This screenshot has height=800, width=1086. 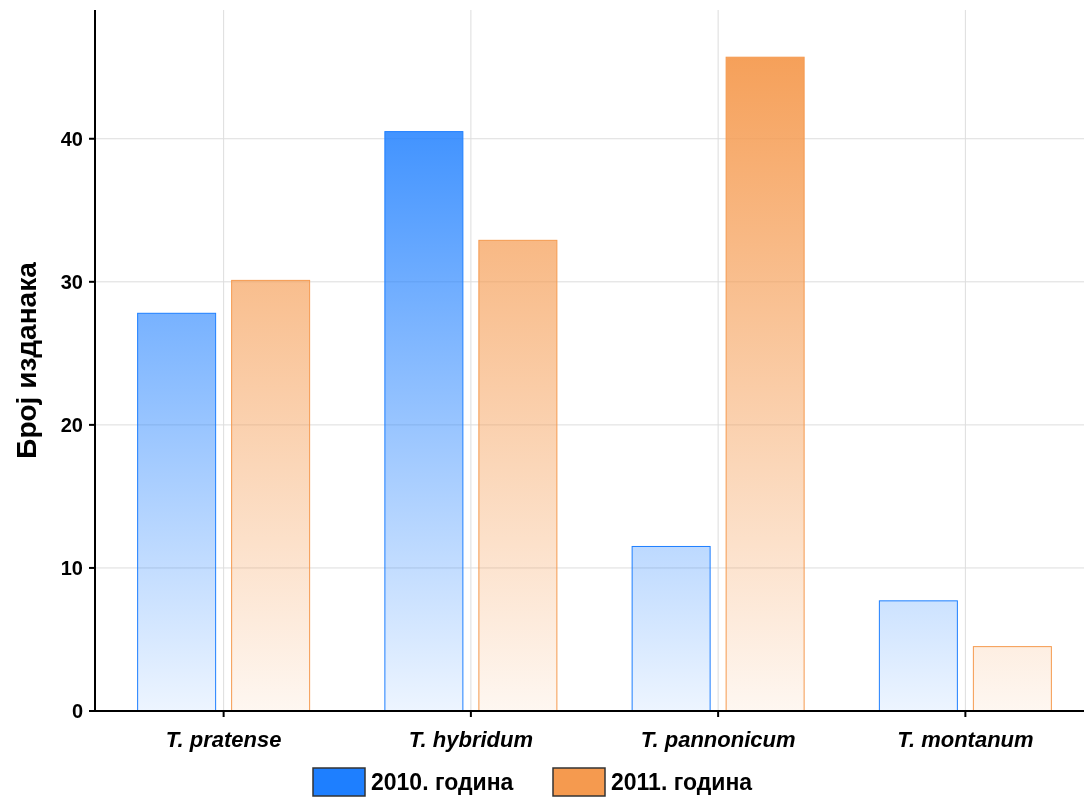 What do you see at coordinates (965, 739) in the screenshot?
I see `x-tick-label: T. montanum` at bounding box center [965, 739].